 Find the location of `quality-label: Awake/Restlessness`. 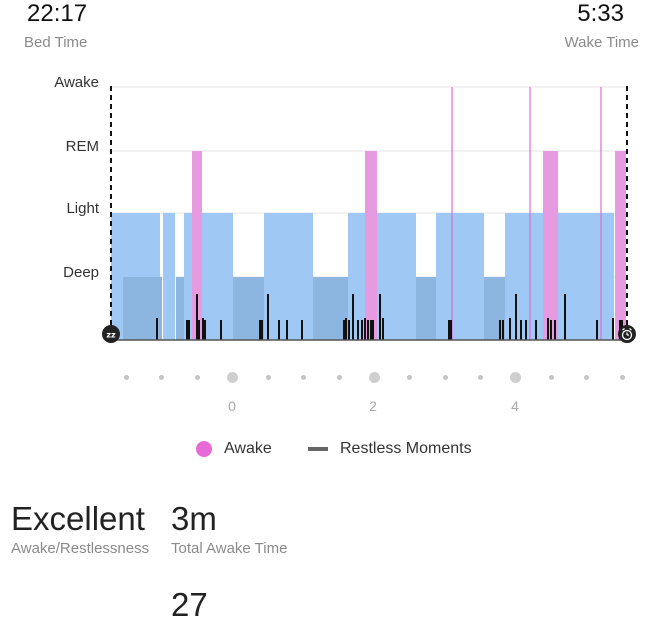

quality-label: Awake/Restlessness is located at coordinates (80, 548).